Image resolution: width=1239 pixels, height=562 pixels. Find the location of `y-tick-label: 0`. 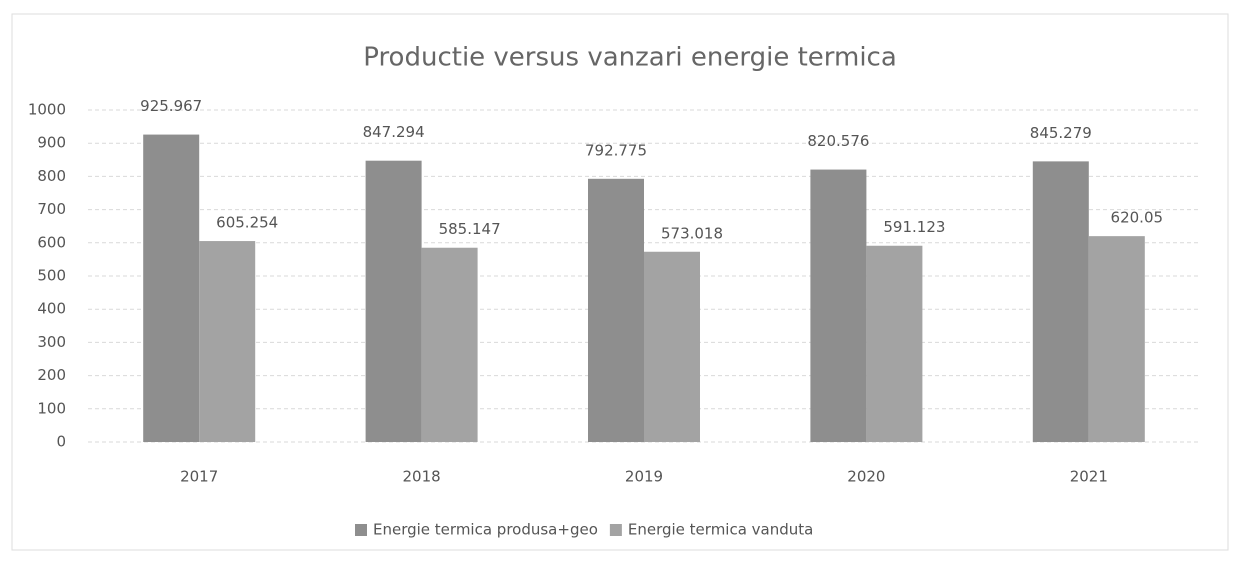

y-tick-label: 0 is located at coordinates (61, 442).